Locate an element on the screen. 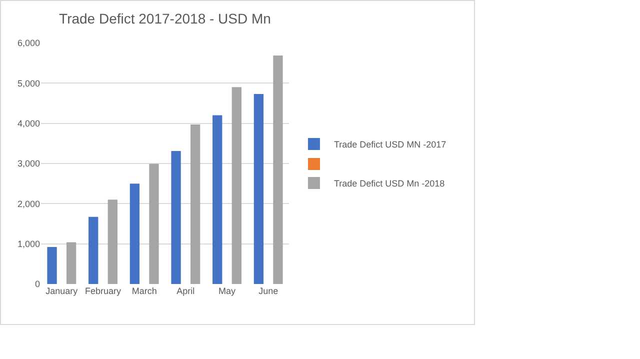 The image size is (640, 359). y-tick-label: 3,000 is located at coordinates (28, 163).